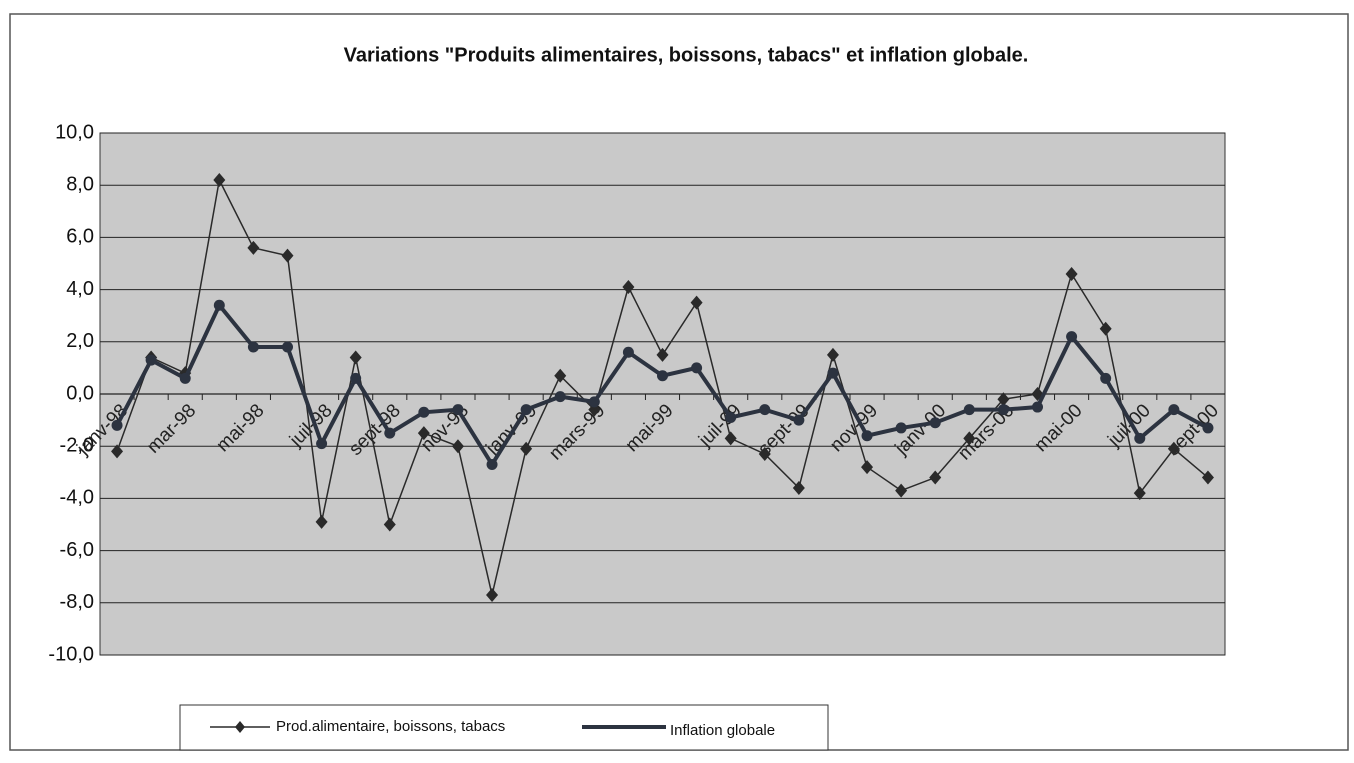 The width and height of the screenshot is (1354, 763). Describe the element at coordinates (80, 184) in the screenshot. I see `y-tick-label: 8,0` at that location.